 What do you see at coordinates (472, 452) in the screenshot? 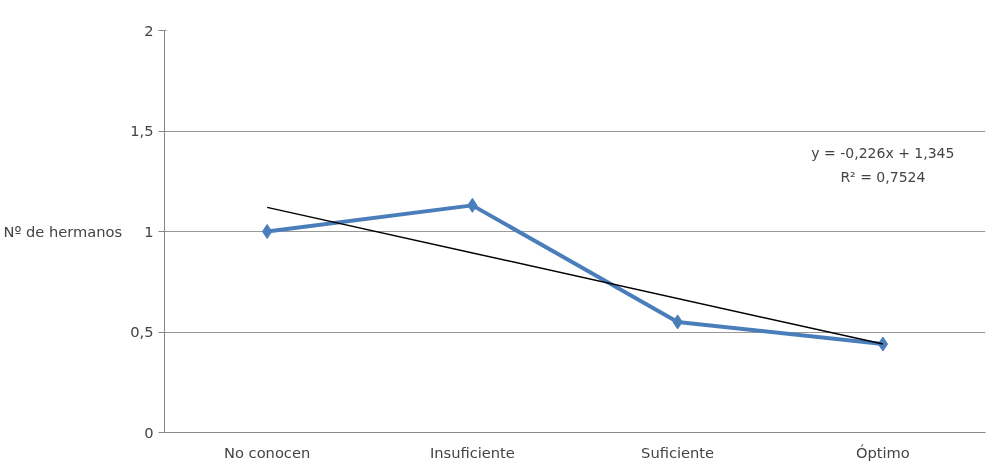
I see `x-tick-label: Insuficiente` at bounding box center [472, 452].